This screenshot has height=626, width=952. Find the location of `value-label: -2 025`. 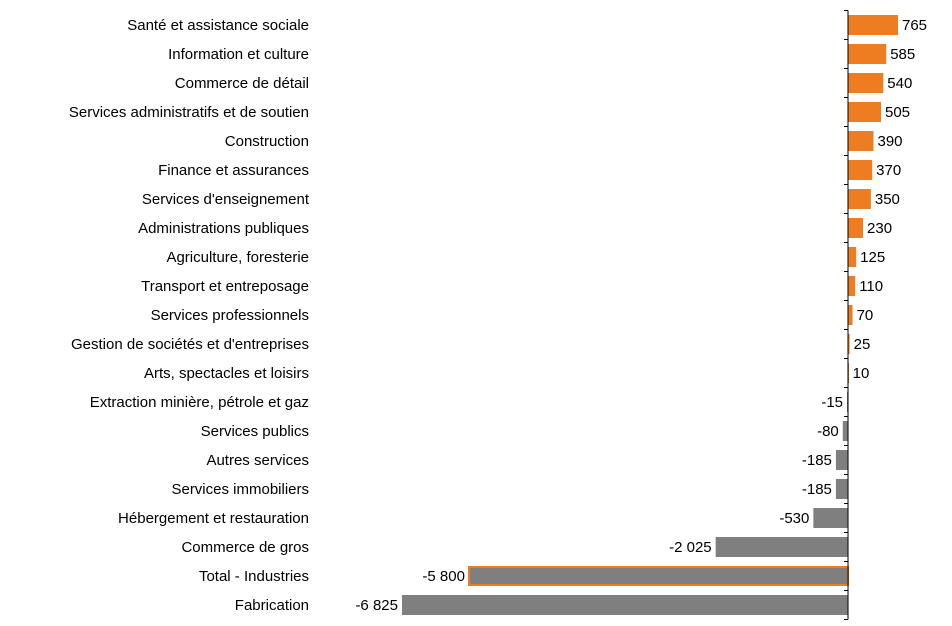

value-label: -2 025 is located at coordinates (690, 547).